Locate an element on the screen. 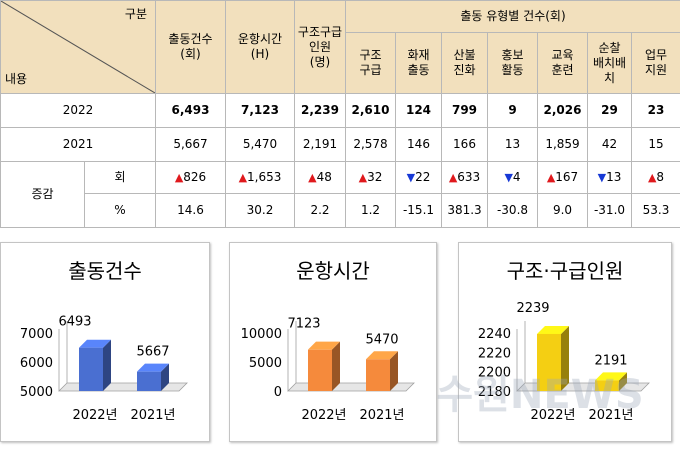 This screenshot has width=680, height=452. change-label: 증감 is located at coordinates (42, 194).